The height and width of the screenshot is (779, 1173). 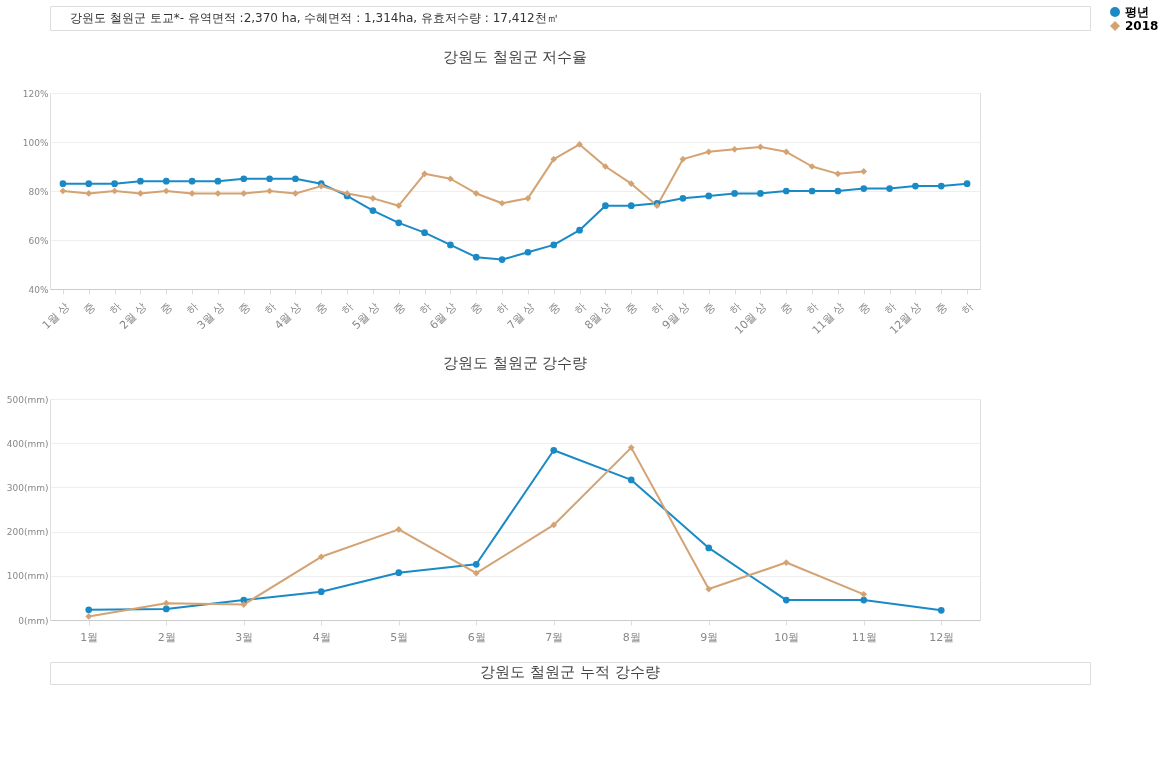 What do you see at coordinates (1142, 26) in the screenshot?
I see `legend-label: 2018` at bounding box center [1142, 26].